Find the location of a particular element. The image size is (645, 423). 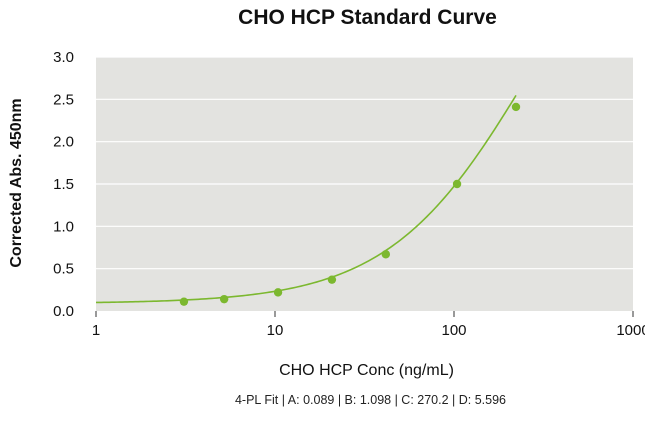

y-tick-label: 0.5 is located at coordinates (63, 269).